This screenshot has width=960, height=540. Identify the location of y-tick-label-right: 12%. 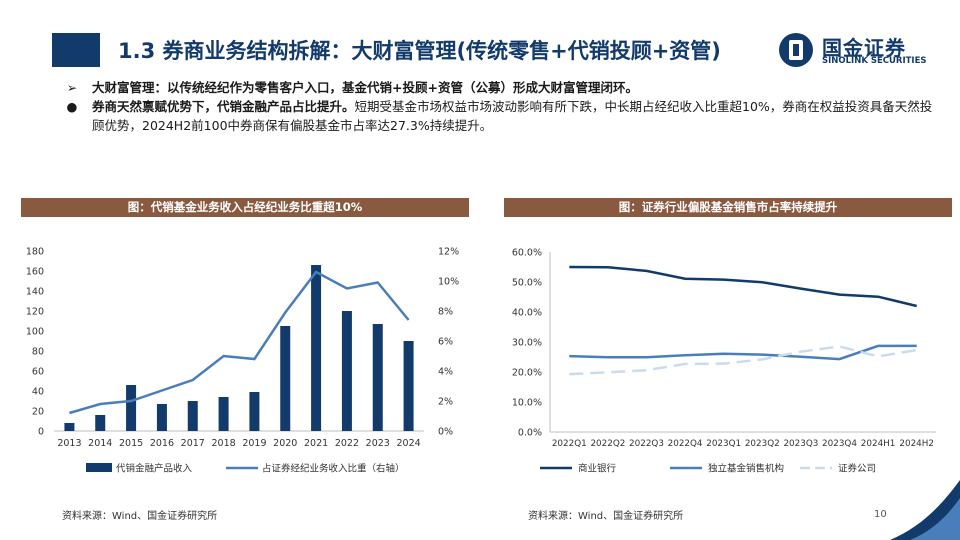
(448, 252).